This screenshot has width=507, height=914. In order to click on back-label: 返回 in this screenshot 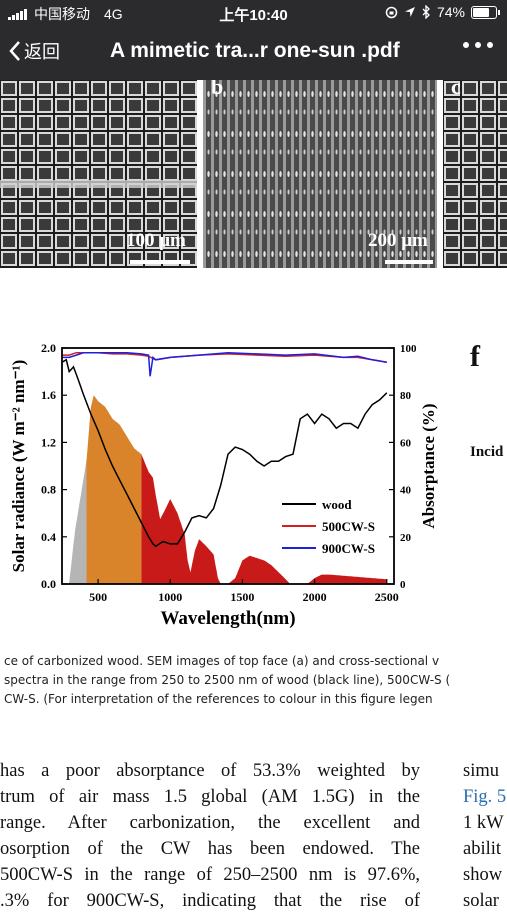, I will do `click(42, 52)`.